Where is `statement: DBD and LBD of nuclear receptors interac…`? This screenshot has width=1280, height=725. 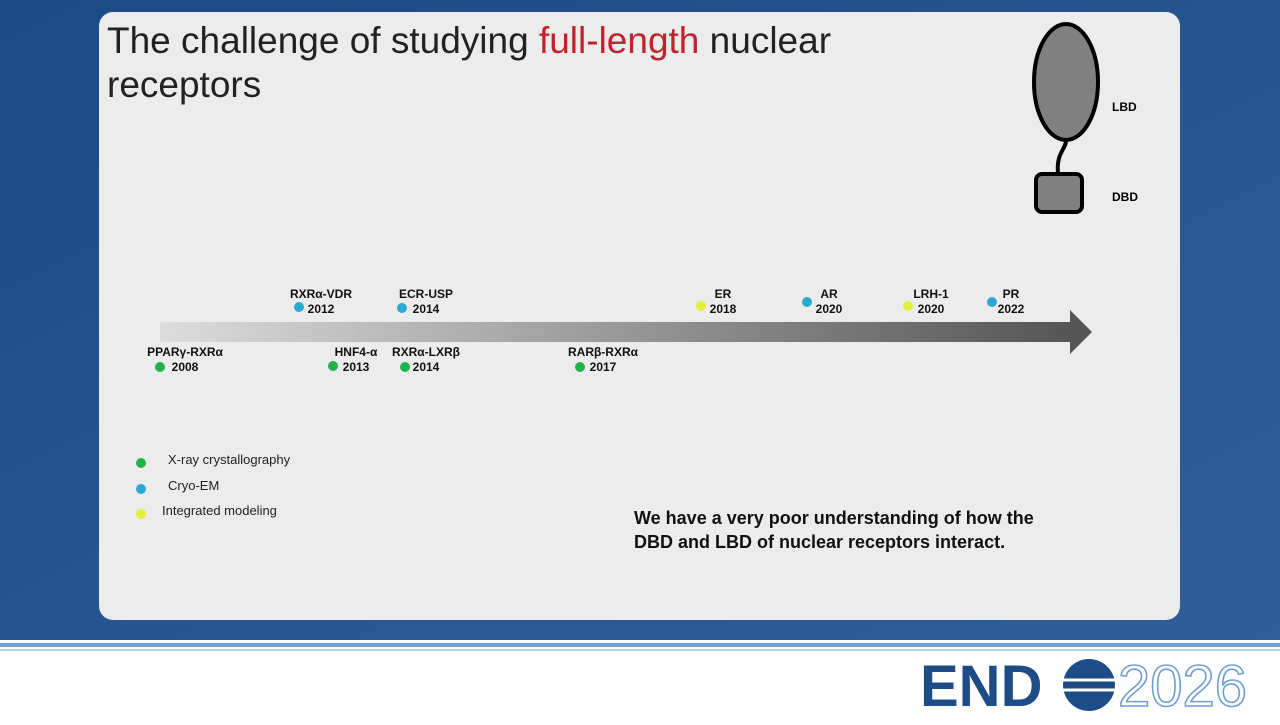 statement: DBD and LBD of nuclear receptors interac… is located at coordinates (819, 542).